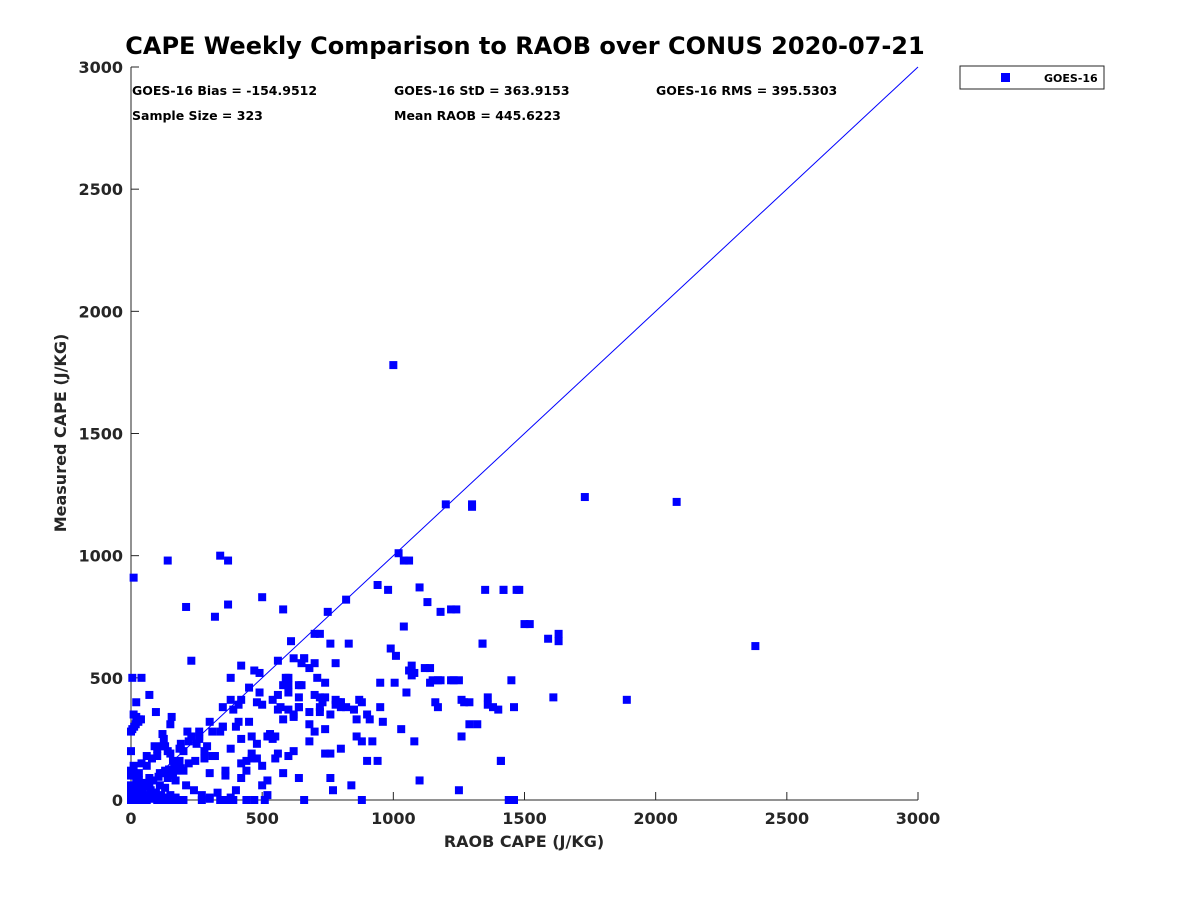  What do you see at coordinates (100, 556) in the screenshot?
I see `y-tick-label: 1000` at bounding box center [100, 556].